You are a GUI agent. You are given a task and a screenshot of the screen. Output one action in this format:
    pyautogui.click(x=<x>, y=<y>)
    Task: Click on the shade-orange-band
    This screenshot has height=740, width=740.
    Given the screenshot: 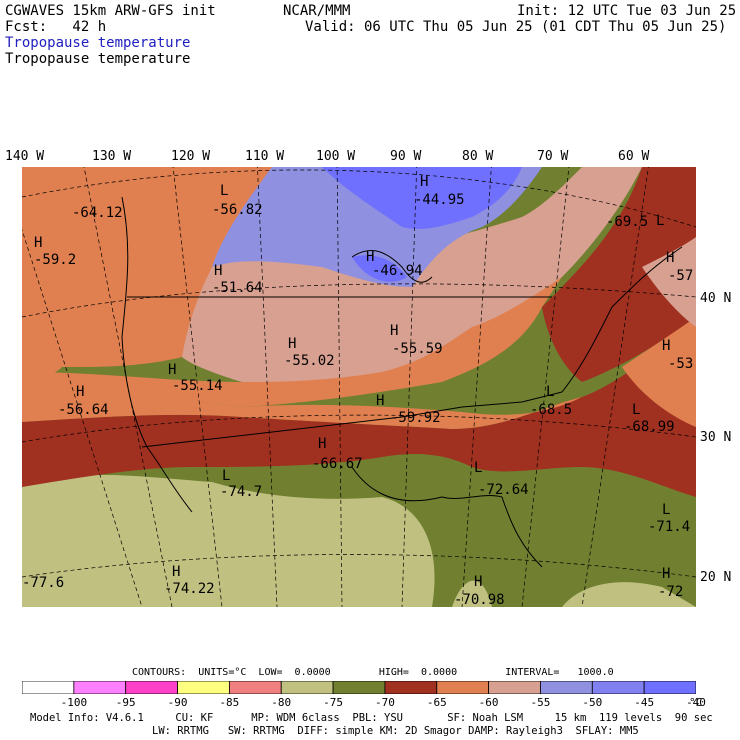 What is the action you would take?
    pyautogui.click(x=302, y=400)
    